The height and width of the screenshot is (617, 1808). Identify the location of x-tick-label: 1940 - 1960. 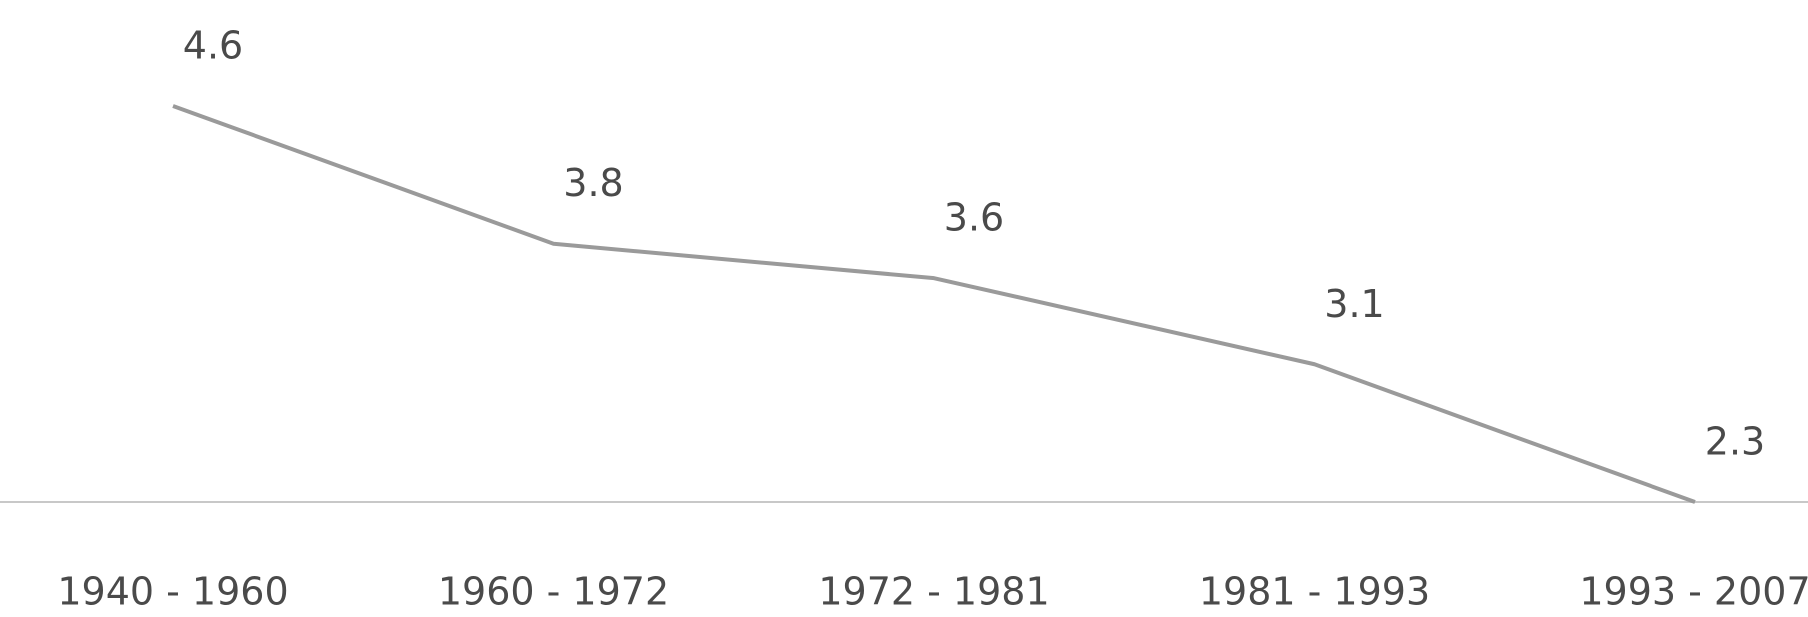
(172, 592).